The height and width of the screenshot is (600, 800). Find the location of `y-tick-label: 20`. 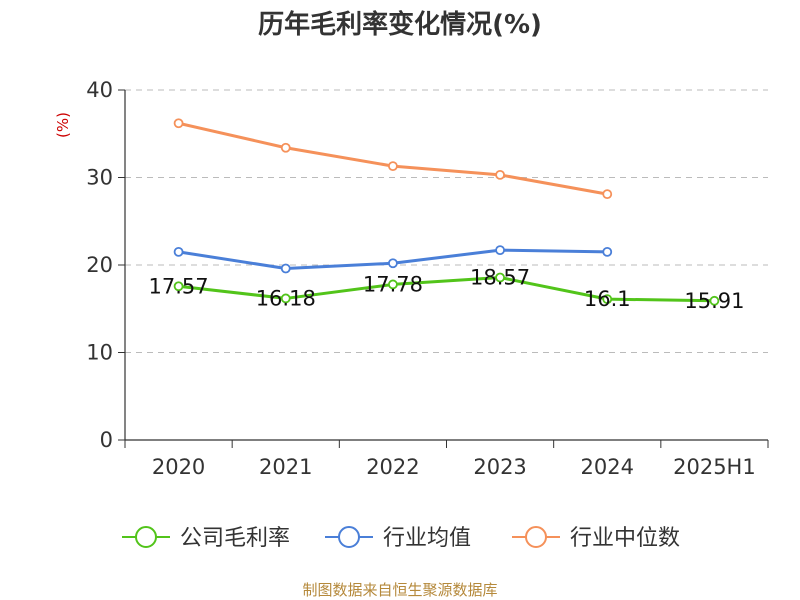

y-tick-label: 20 is located at coordinates (99, 265).